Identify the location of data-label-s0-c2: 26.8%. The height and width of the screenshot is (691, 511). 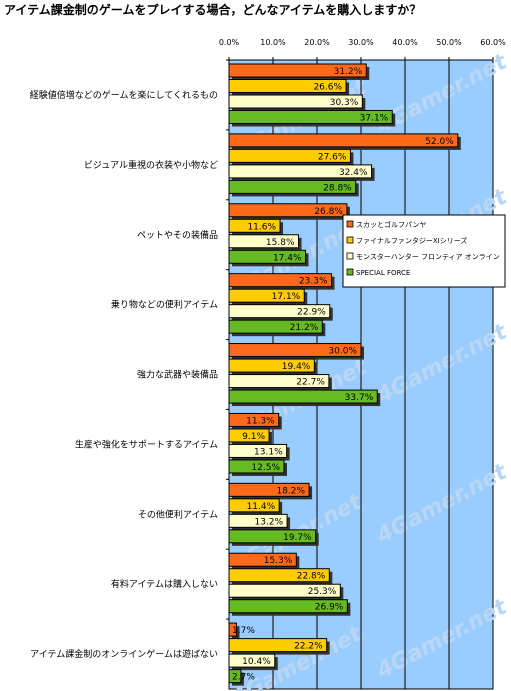
(328, 212).